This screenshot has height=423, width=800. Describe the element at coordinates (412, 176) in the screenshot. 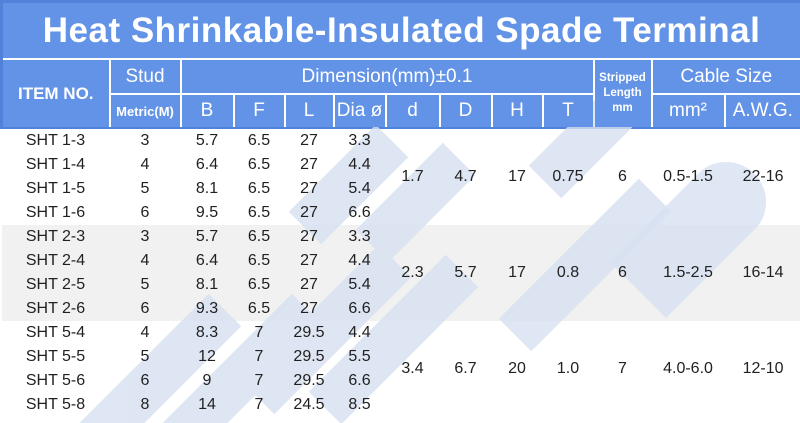

I see `group-value-d: 1.7` at that location.